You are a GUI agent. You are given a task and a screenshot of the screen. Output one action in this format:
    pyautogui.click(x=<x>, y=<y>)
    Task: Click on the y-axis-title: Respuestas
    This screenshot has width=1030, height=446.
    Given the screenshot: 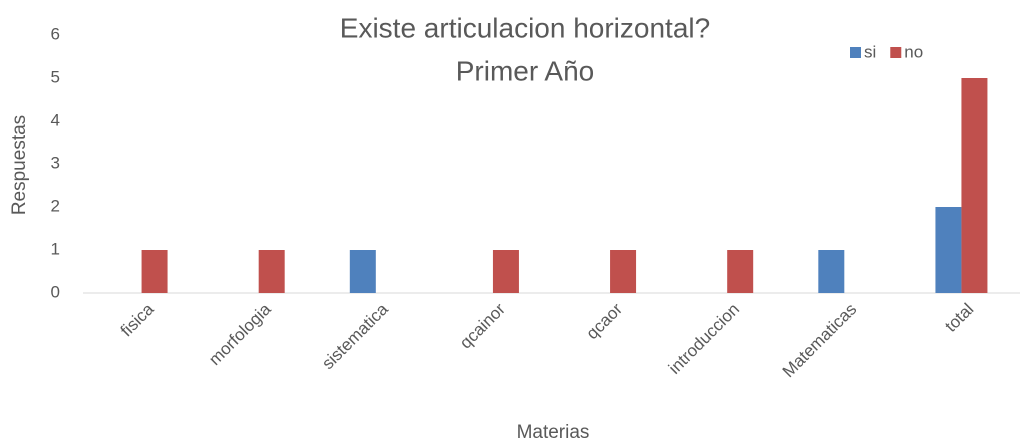 What is the action you would take?
    pyautogui.click(x=19, y=165)
    